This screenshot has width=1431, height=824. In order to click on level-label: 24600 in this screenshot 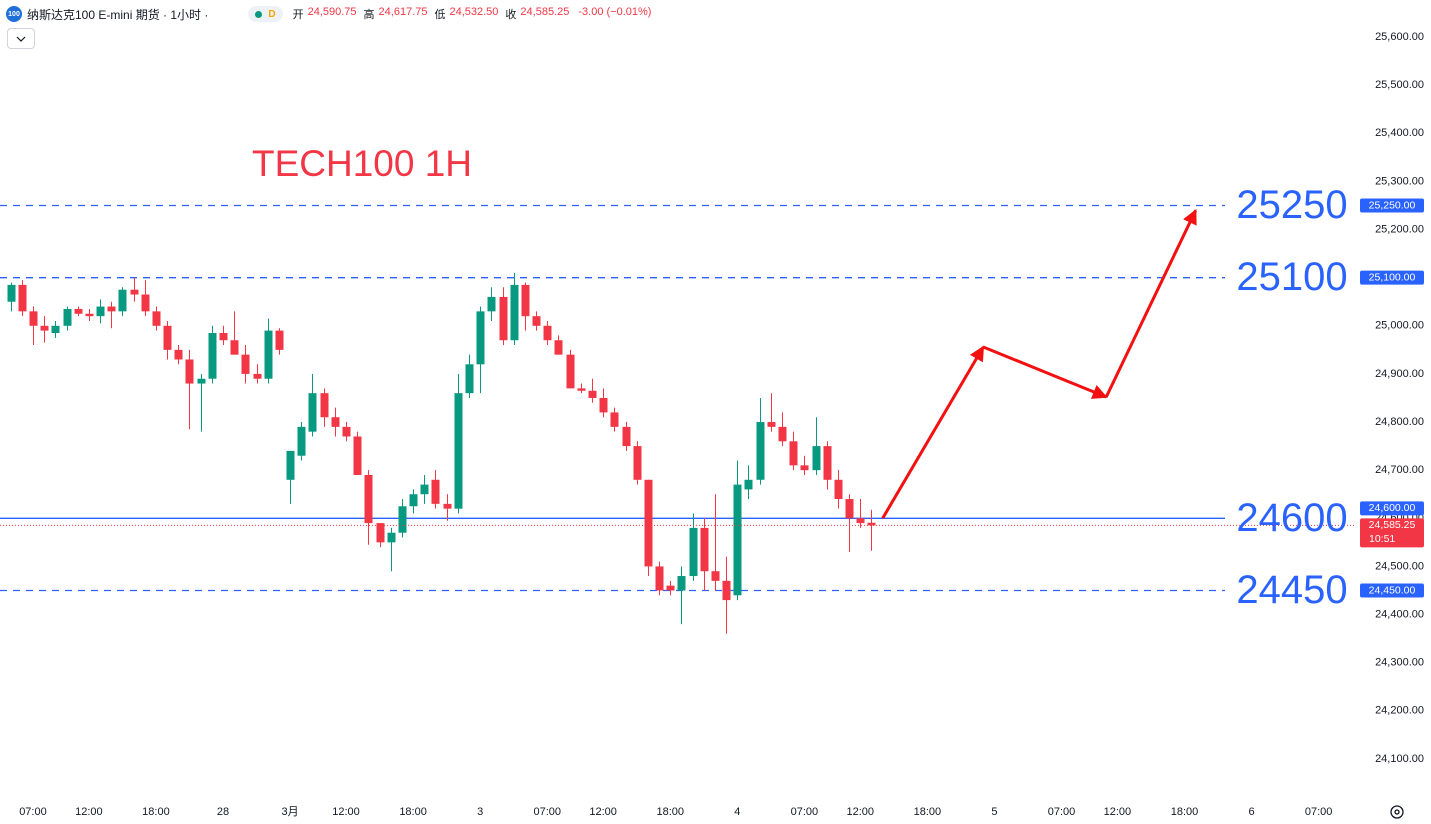, I will do `click(1291, 518)`.